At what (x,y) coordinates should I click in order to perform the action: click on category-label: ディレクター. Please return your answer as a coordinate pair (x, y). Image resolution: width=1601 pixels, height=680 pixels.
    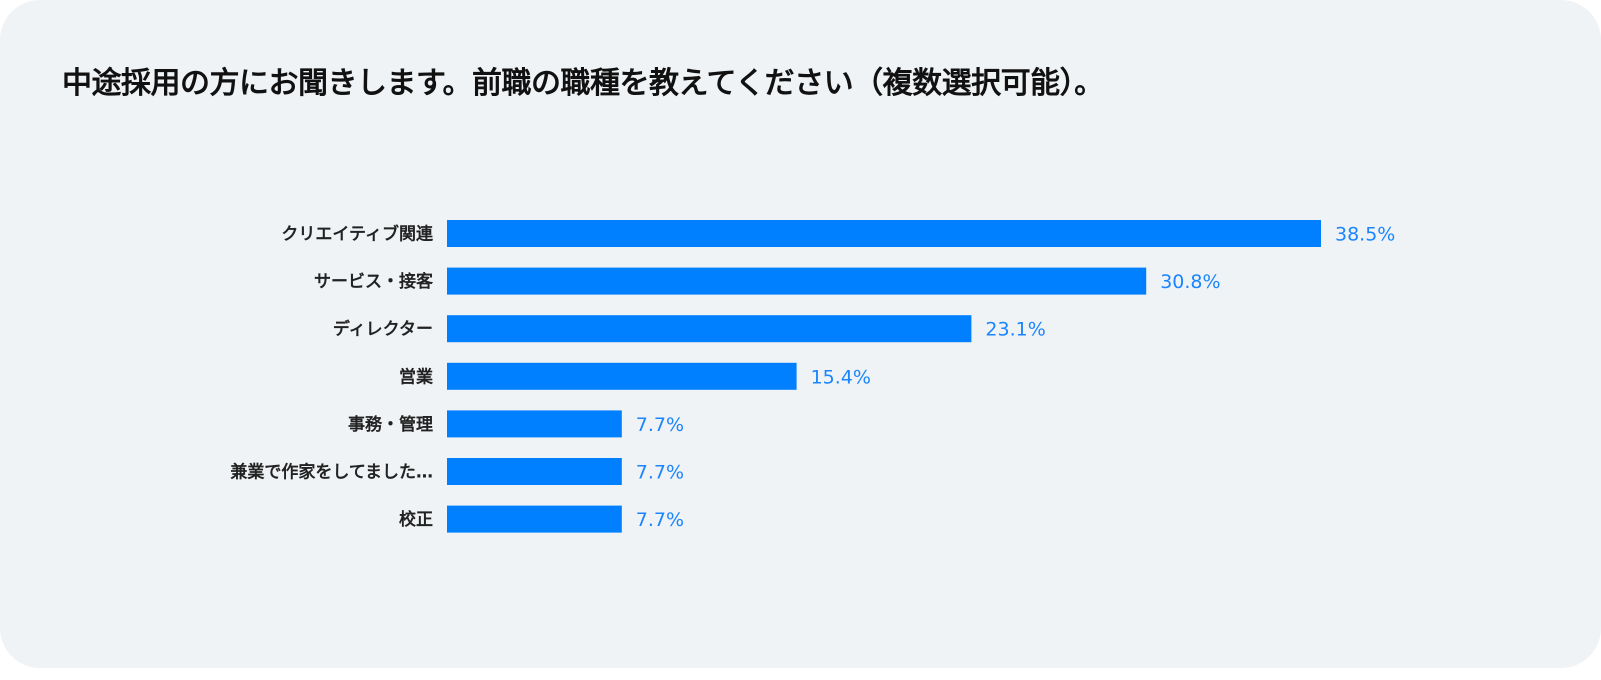
    Looking at the image, I should click on (383, 329).